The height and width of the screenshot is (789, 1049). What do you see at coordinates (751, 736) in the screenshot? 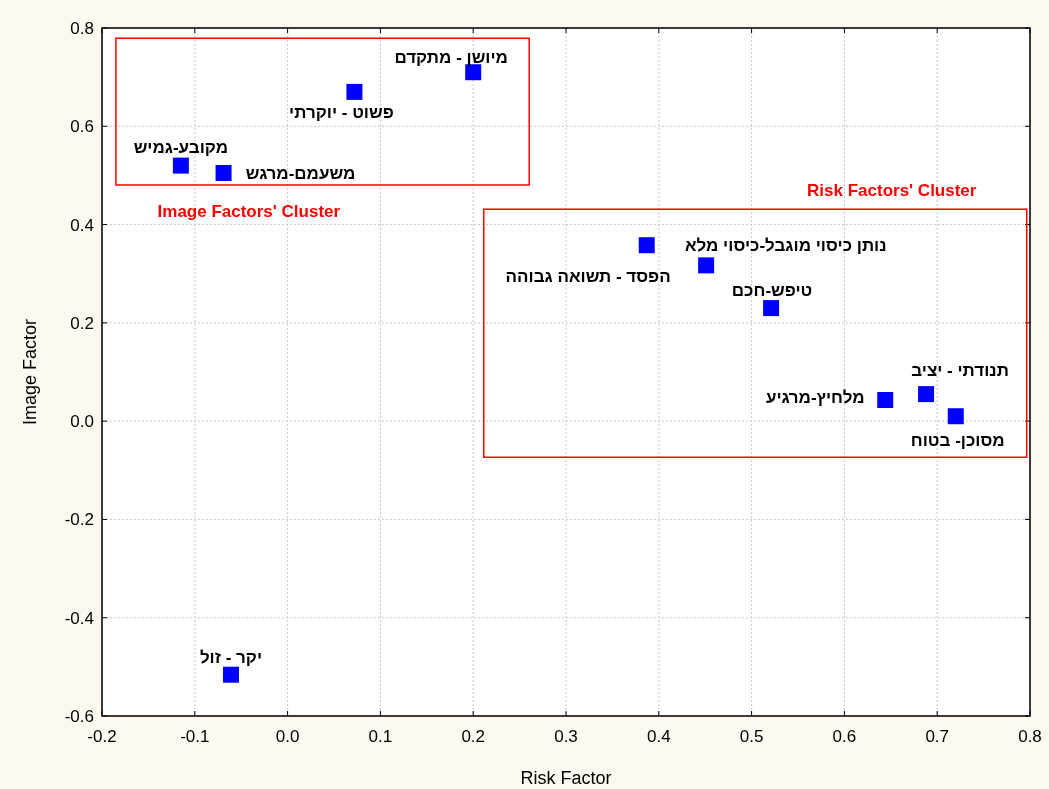
I see `x-tick-label: 0.5` at bounding box center [751, 736].